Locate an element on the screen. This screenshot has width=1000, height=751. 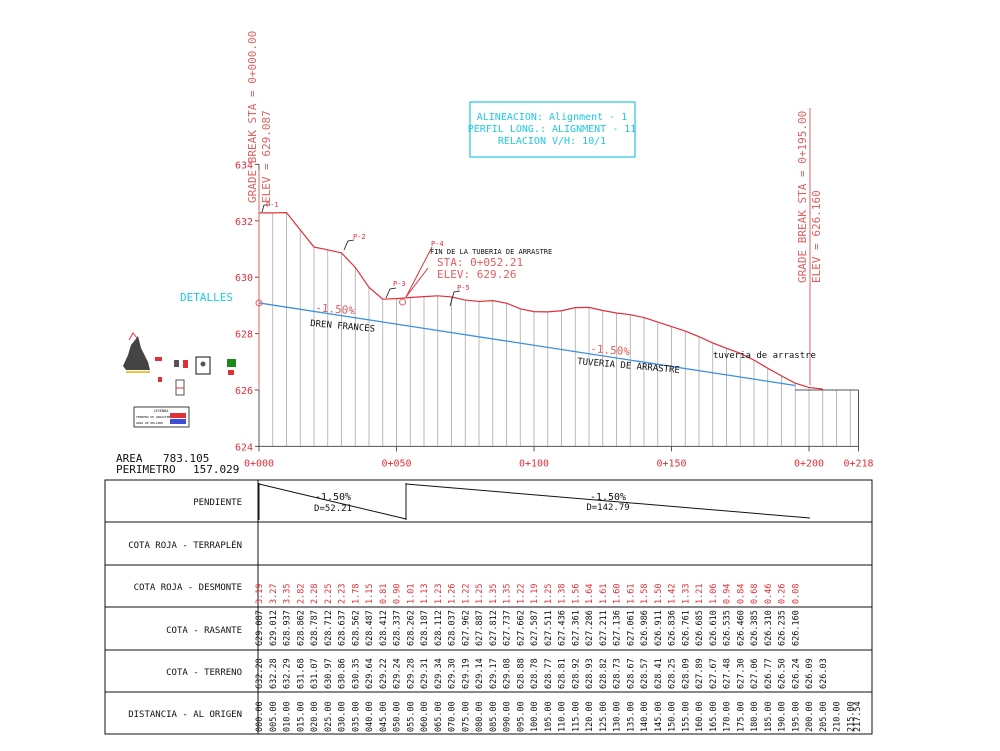
x-tick-label: 0+050 is located at coordinates (396, 463).